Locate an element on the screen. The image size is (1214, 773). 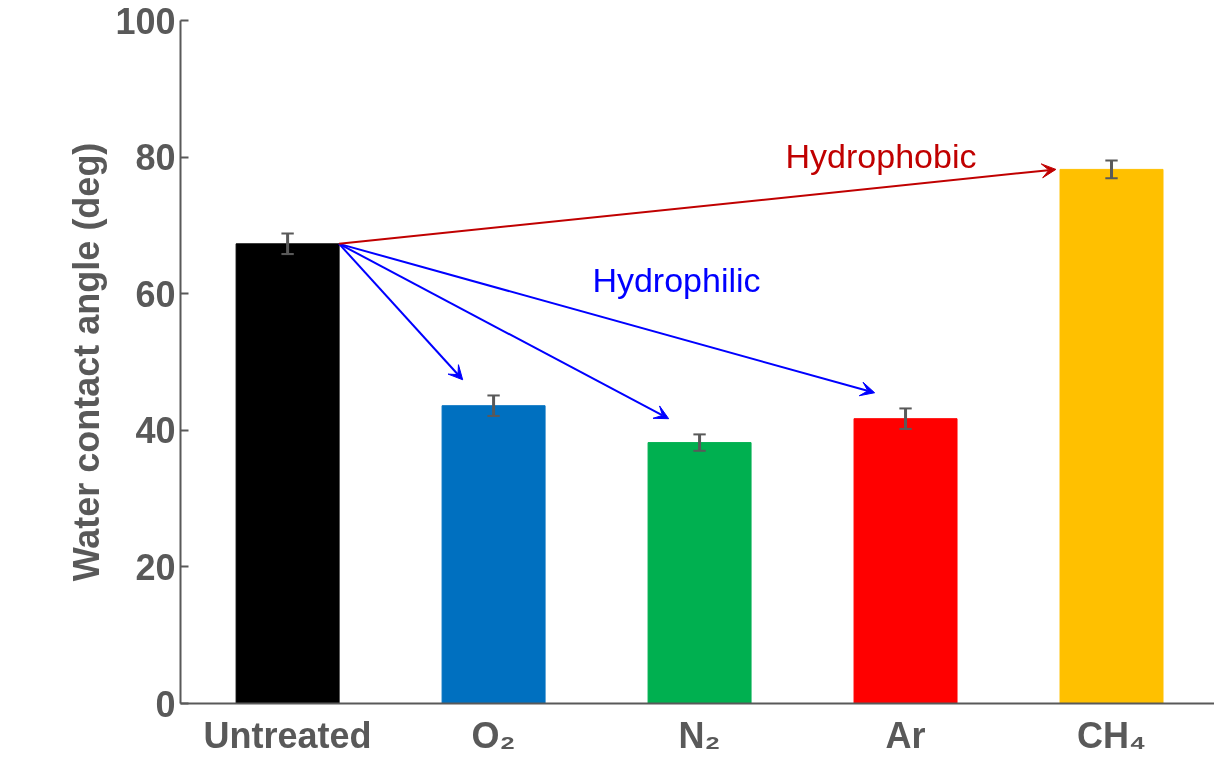
x-tick-label: Ar is located at coordinates (905, 735).